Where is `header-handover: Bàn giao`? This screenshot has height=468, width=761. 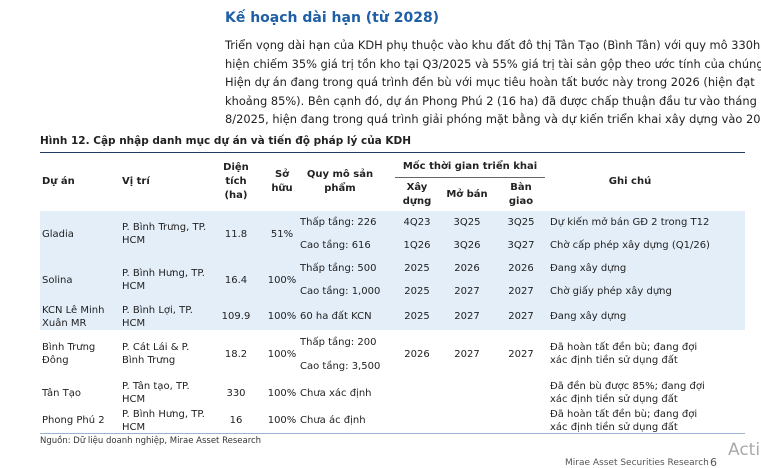
header-handover: Bàn giao is located at coordinates (521, 194).